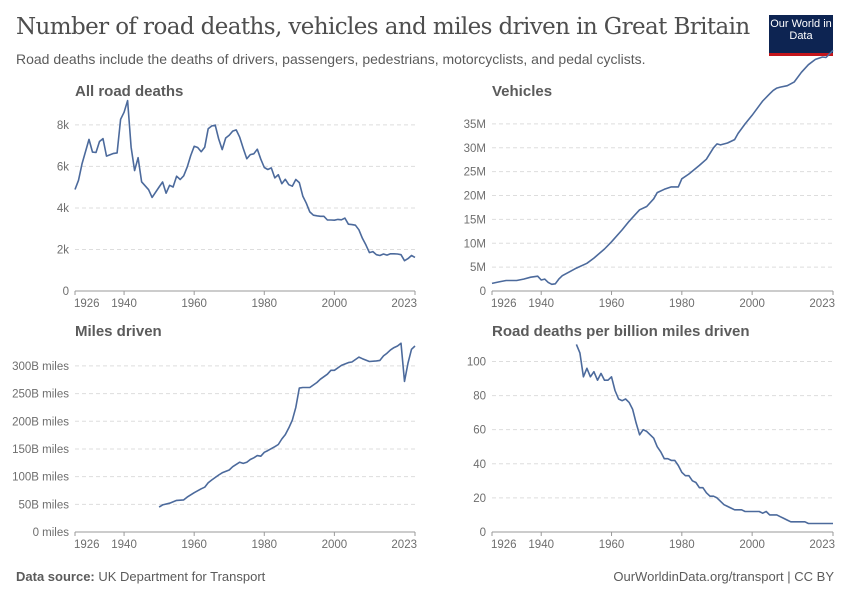 The height and width of the screenshot is (600, 850). I want to click on y-tick-label: 40, so click(479, 465).